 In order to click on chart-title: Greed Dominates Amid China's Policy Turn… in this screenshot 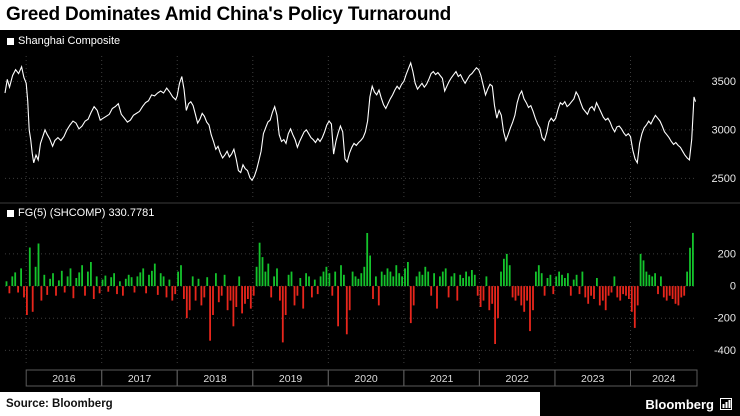, I will do `click(370, 15)`.